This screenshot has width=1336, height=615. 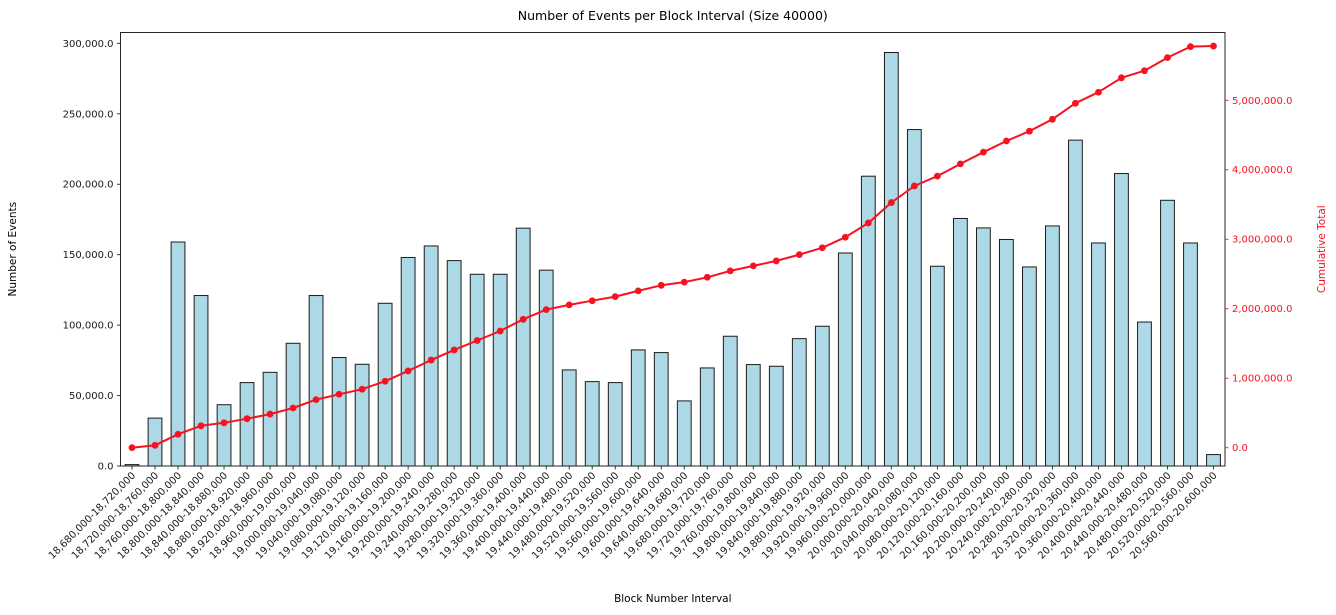 I want to click on y-axis-label-left: Number of Events, so click(x=13, y=249).